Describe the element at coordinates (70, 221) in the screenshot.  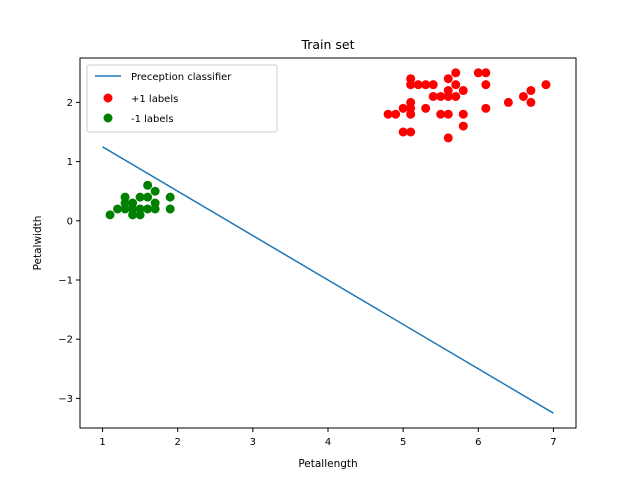
I see `y-tick-label: 0` at that location.